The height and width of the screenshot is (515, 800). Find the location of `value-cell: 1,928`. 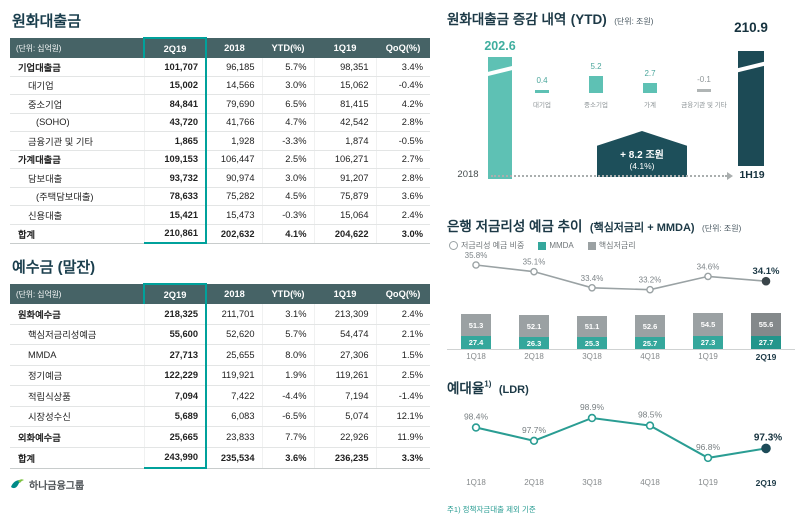

value-cell: 1,928 is located at coordinates (233, 141).